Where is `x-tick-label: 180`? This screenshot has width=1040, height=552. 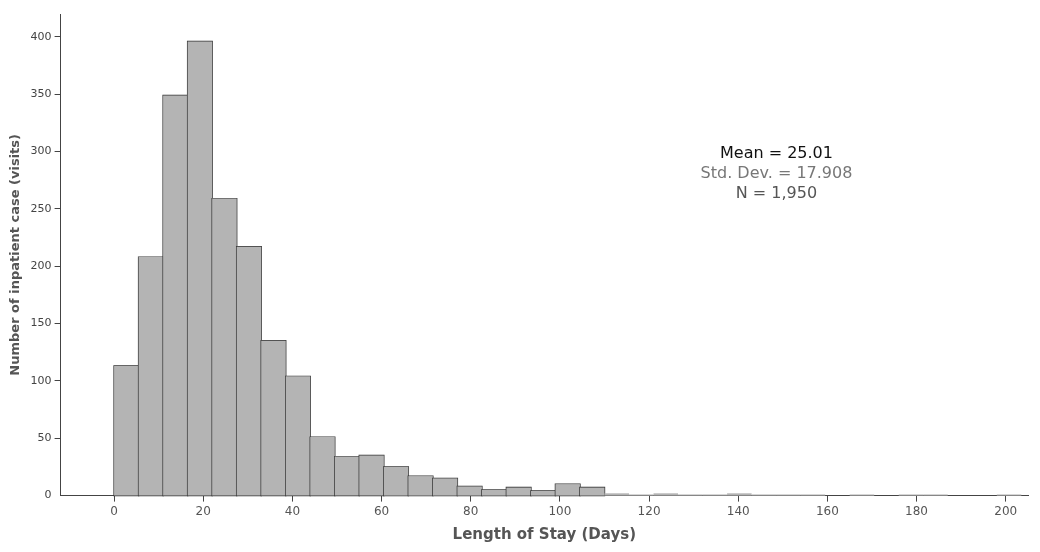 x-tick-label: 180 is located at coordinates (916, 510).